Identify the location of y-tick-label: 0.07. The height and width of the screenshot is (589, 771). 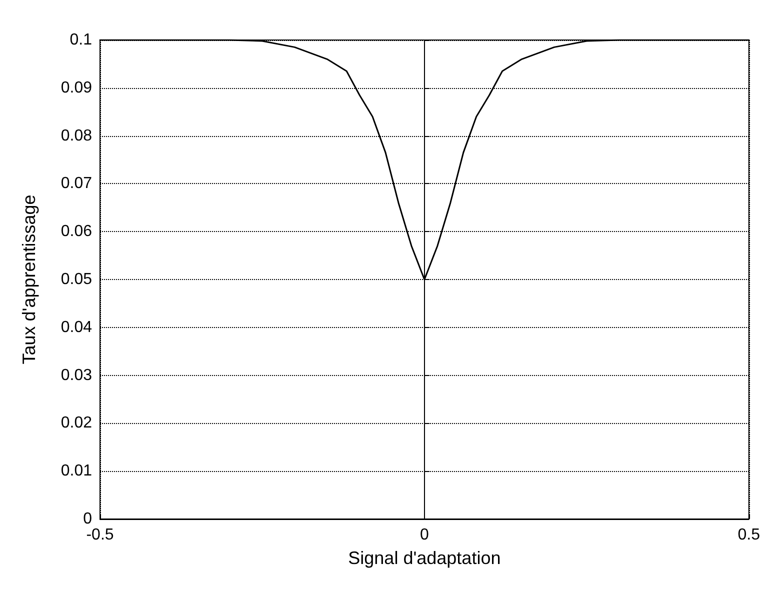
(76, 183).